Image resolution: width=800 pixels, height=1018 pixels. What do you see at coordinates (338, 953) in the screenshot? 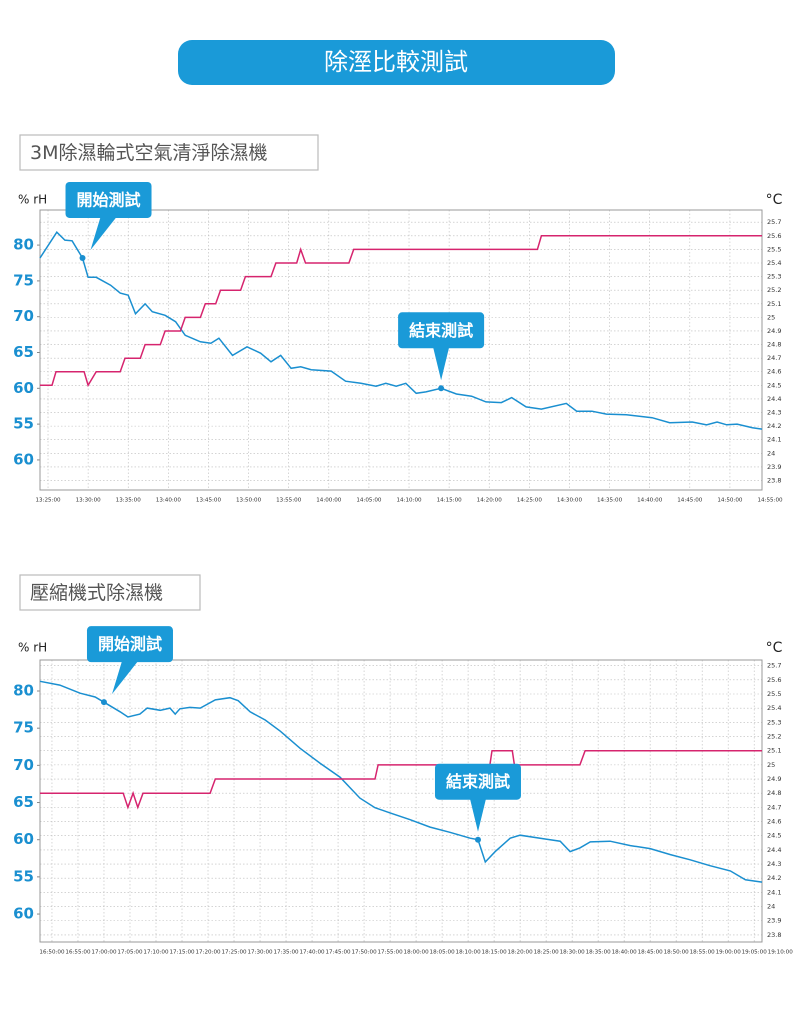
I see `x-tick-label: 17:45:00` at bounding box center [338, 953].